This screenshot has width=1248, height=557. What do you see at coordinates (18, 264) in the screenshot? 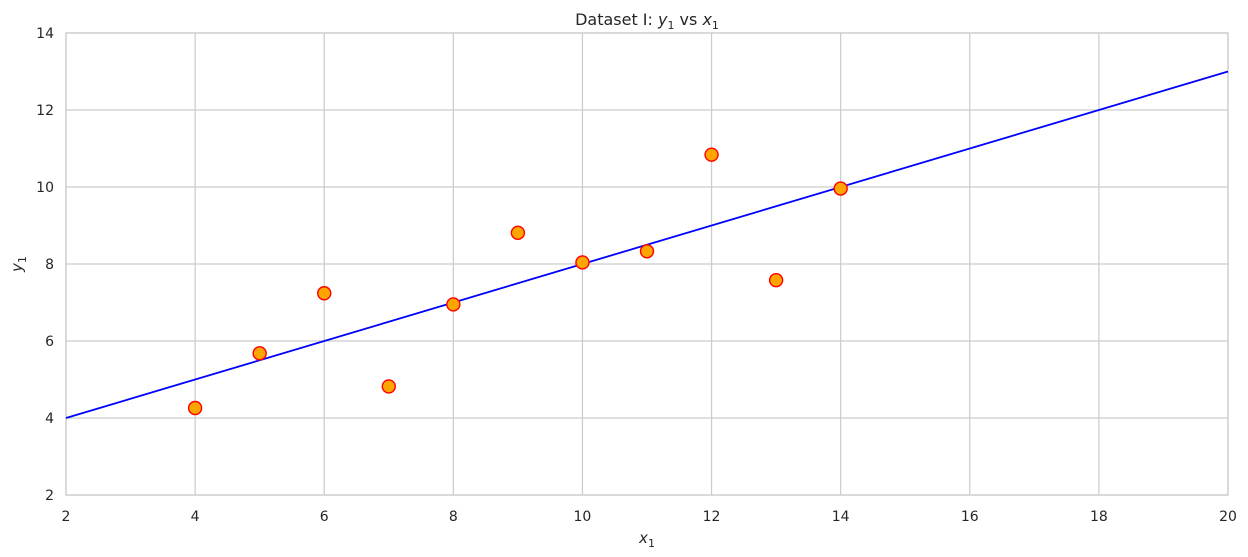
I see `y-axis-label: y1` at bounding box center [18, 264].